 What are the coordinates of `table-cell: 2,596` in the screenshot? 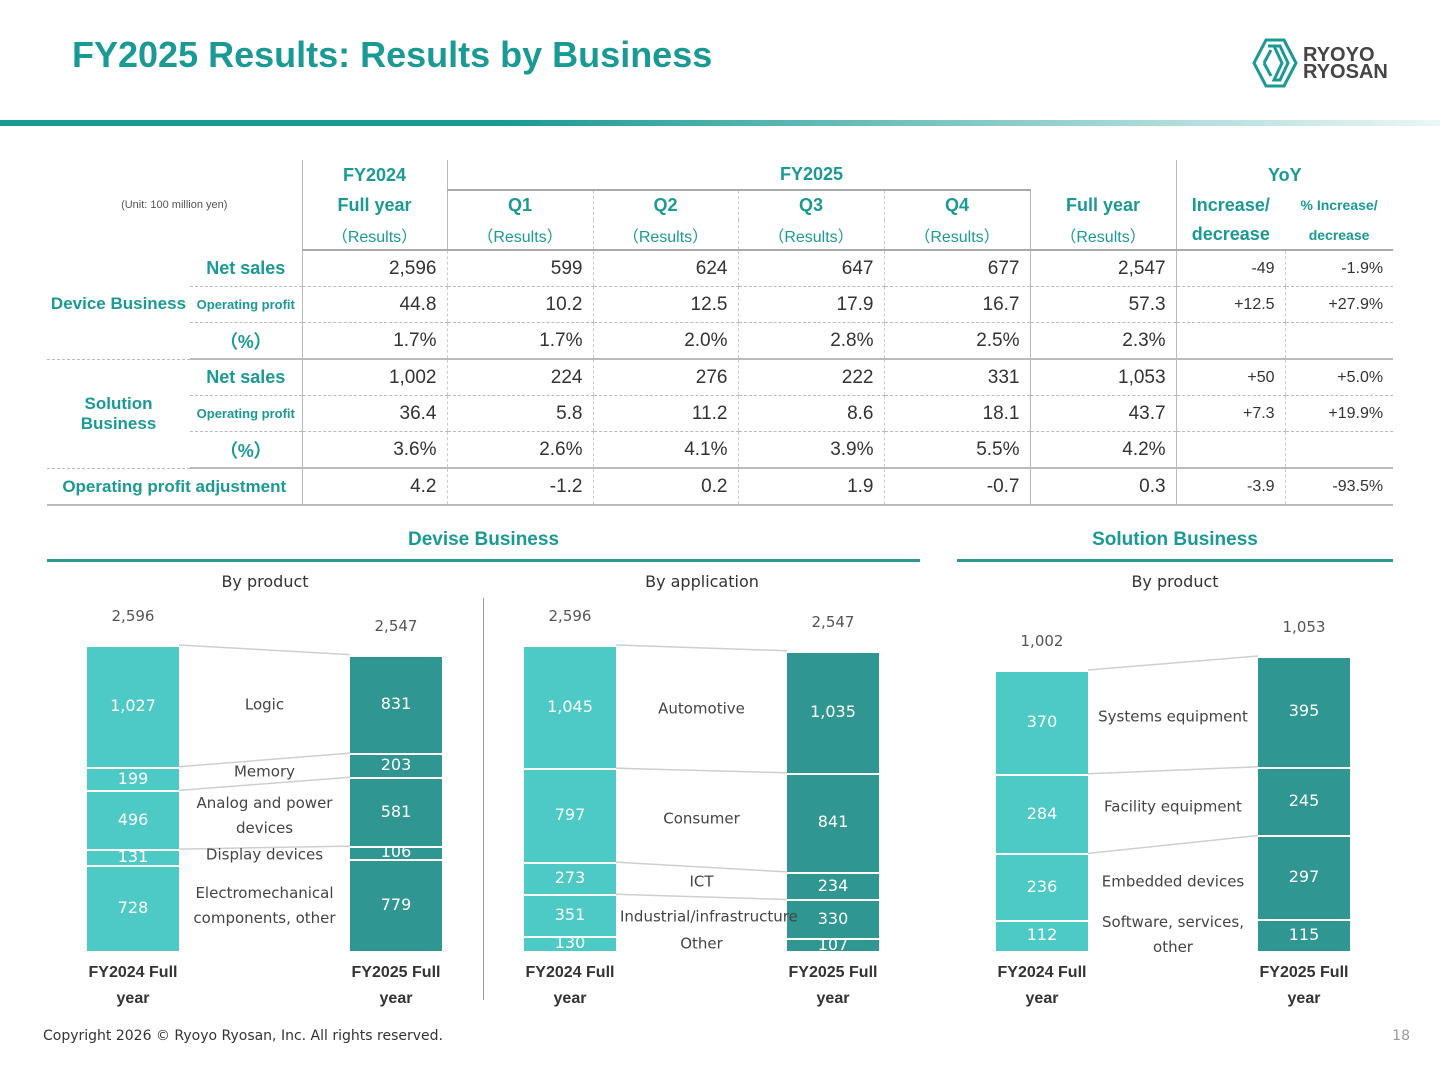 It's located at (374, 268).